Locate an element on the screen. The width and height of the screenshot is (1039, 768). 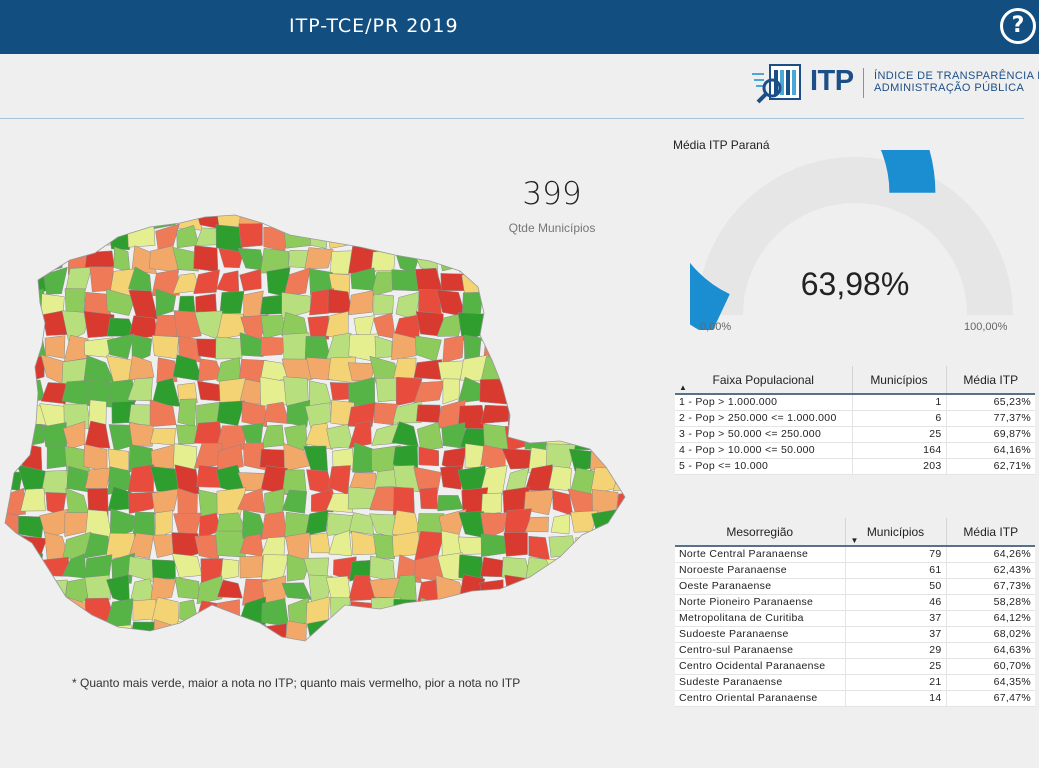
faixa-row: 2 - Pop > 250.000 <= 1.000.000 6 77,37% is located at coordinates (855, 418).